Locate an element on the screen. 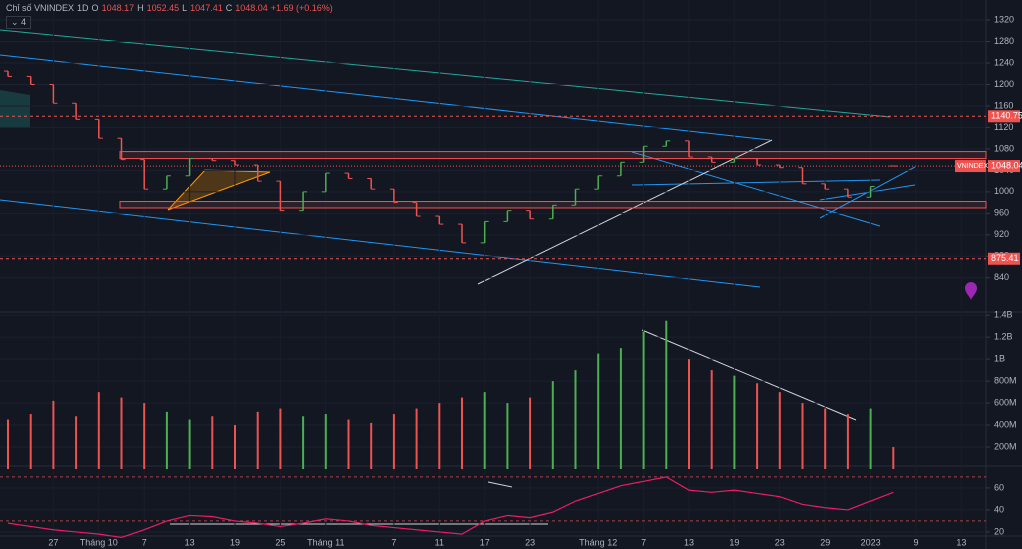  y-tick-label: 200M is located at coordinates (1005, 446).